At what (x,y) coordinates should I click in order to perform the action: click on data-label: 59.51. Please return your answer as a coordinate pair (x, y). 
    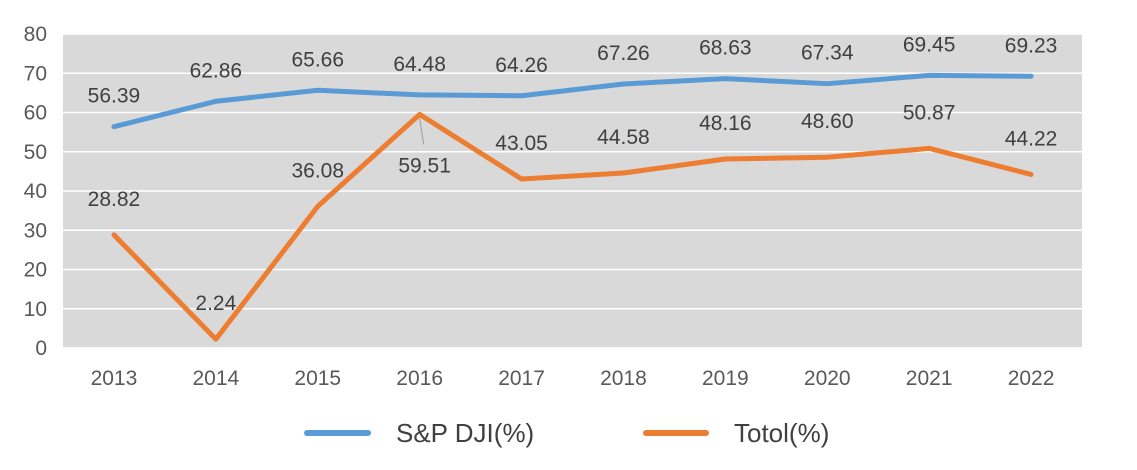
    Looking at the image, I should click on (424, 165).